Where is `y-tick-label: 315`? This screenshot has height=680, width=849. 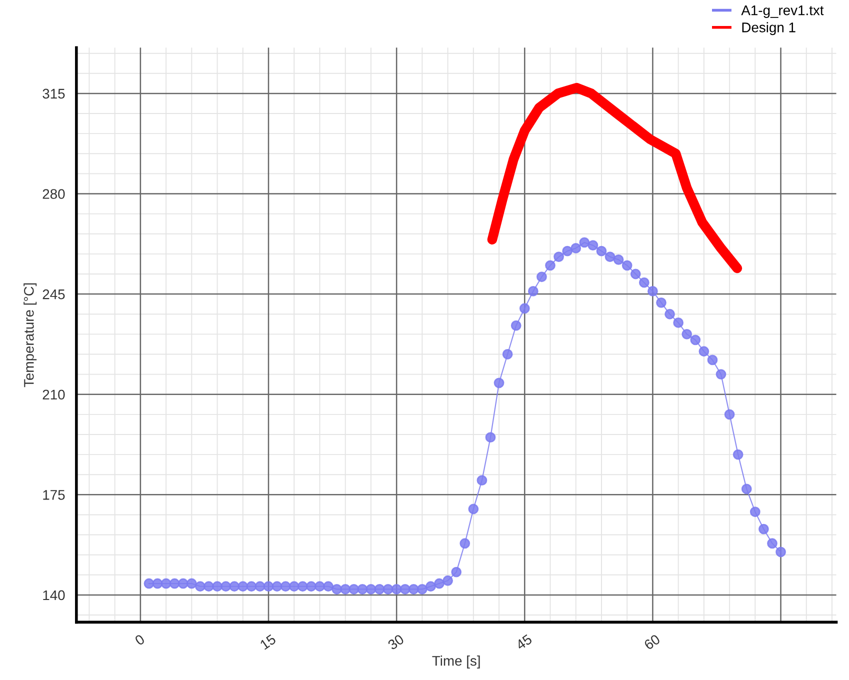
y-tick-label: 315 is located at coordinates (53, 93).